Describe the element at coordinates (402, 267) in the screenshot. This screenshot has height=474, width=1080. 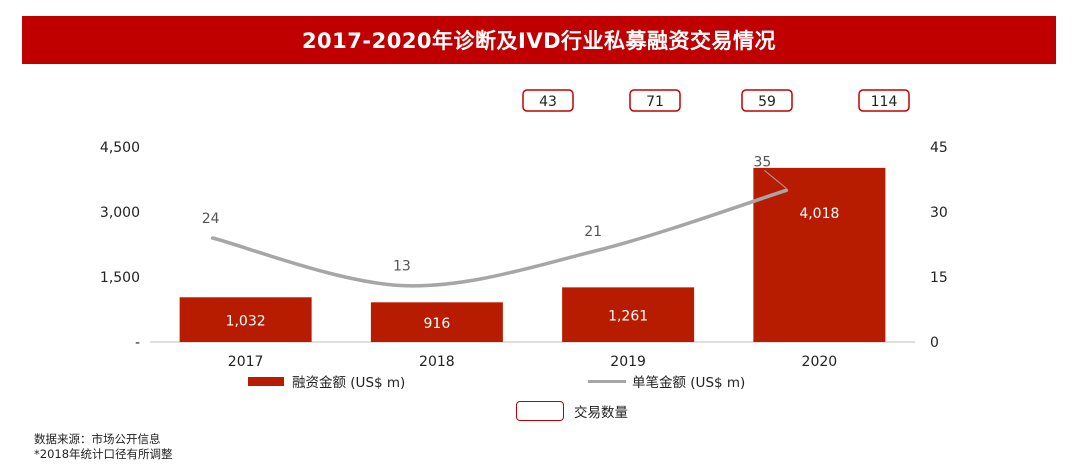
I see `line-data-label: 13` at that location.